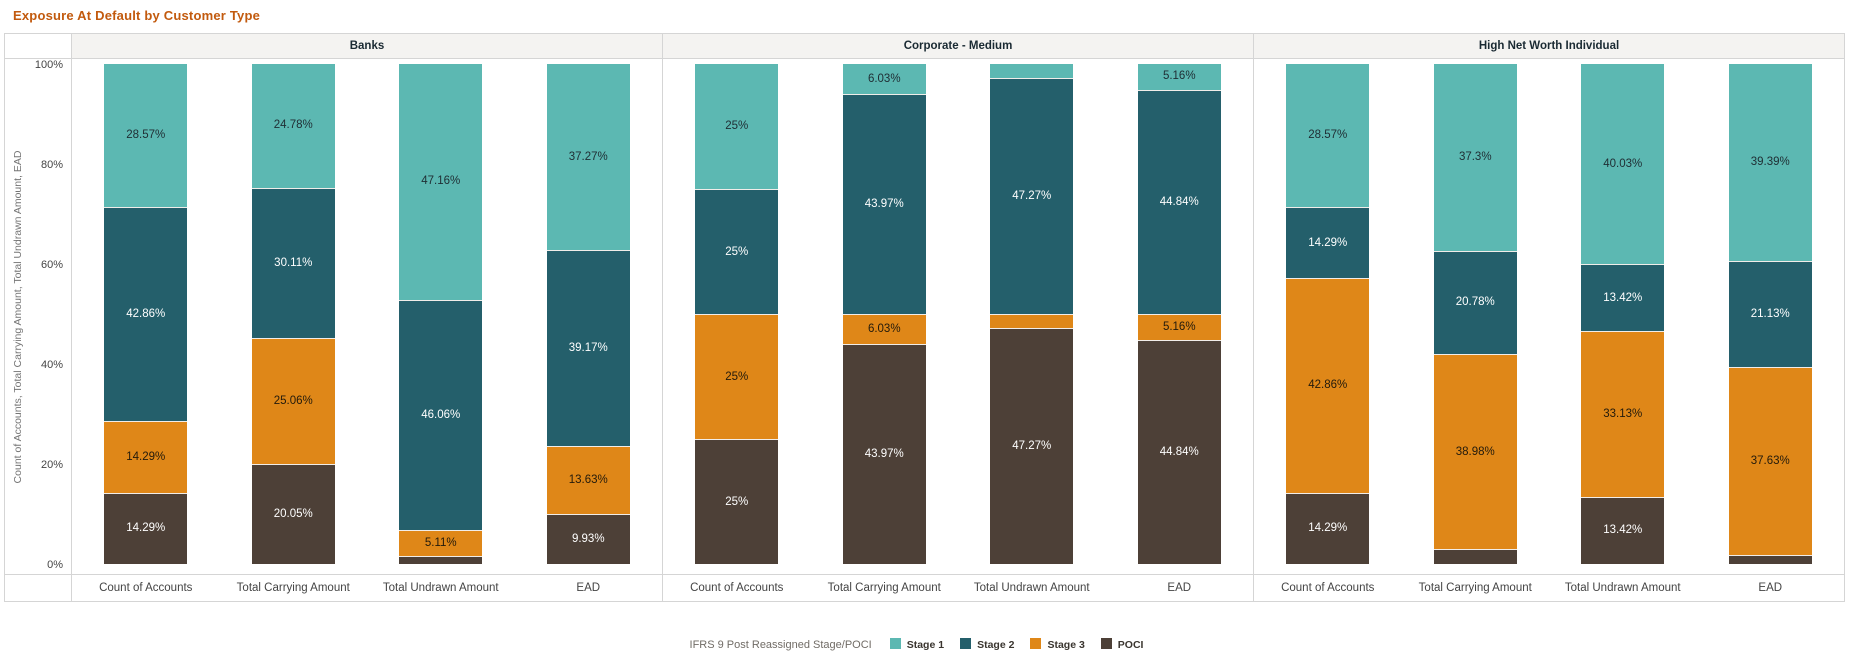  I want to click on segment-value-label: 47.27%, so click(1032, 195).